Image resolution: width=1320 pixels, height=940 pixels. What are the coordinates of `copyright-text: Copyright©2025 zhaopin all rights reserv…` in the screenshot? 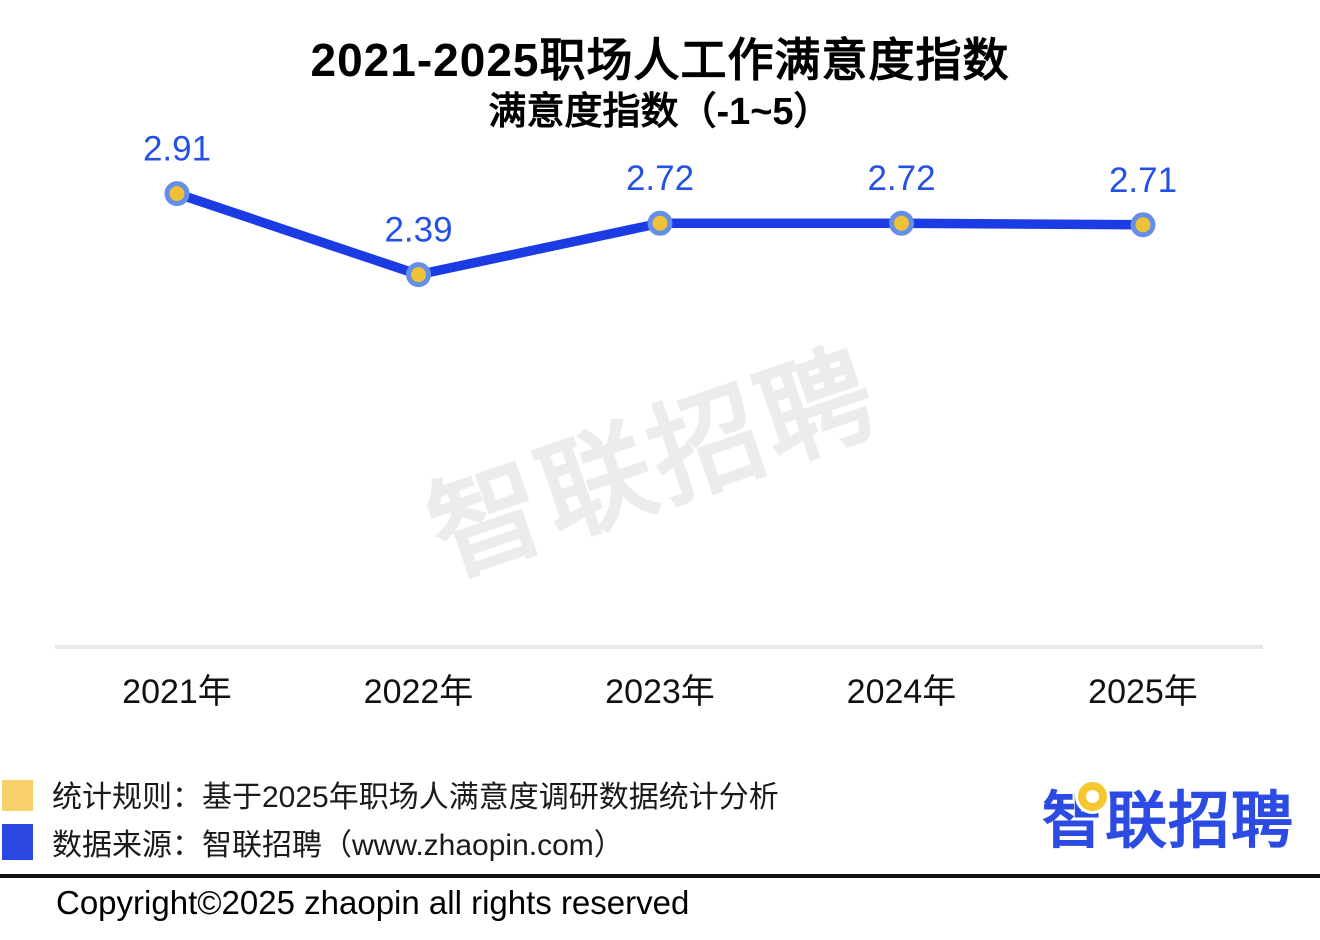 It's located at (373, 902).